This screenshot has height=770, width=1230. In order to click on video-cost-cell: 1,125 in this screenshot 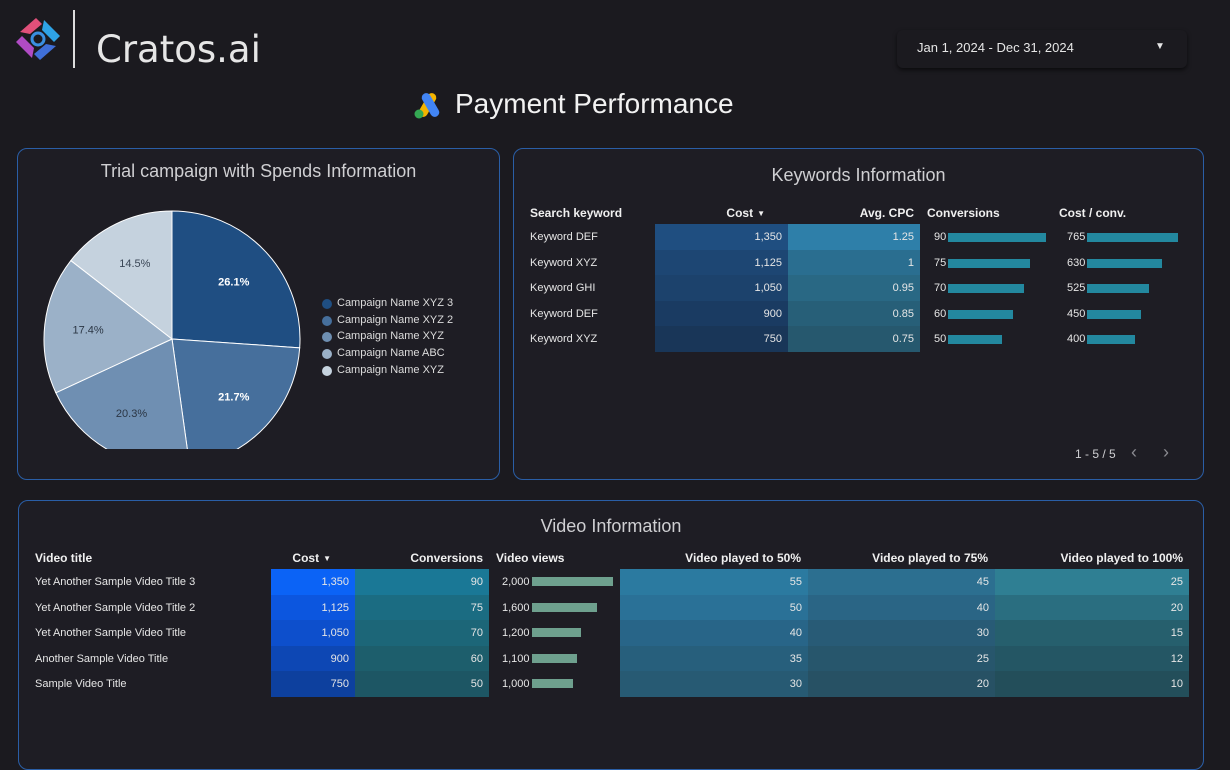, I will do `click(313, 607)`.